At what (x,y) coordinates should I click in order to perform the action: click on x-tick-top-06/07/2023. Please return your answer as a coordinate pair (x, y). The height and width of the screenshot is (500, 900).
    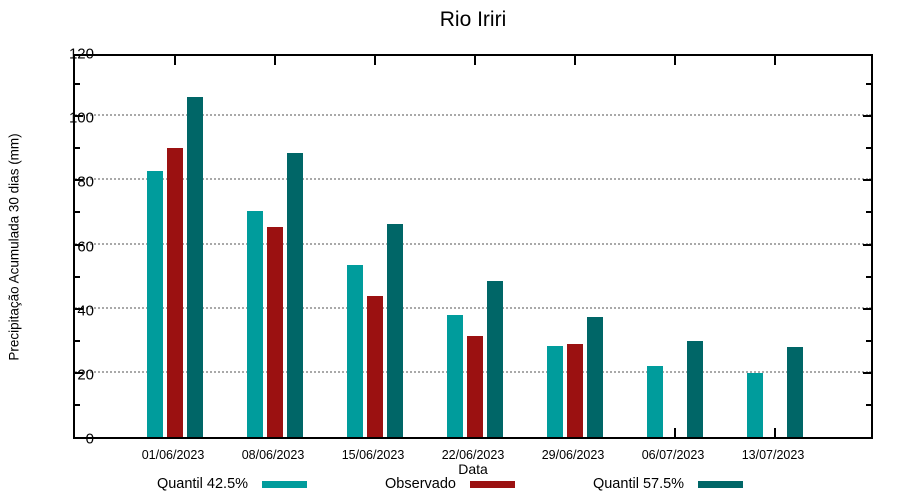
    Looking at the image, I should click on (675, 60).